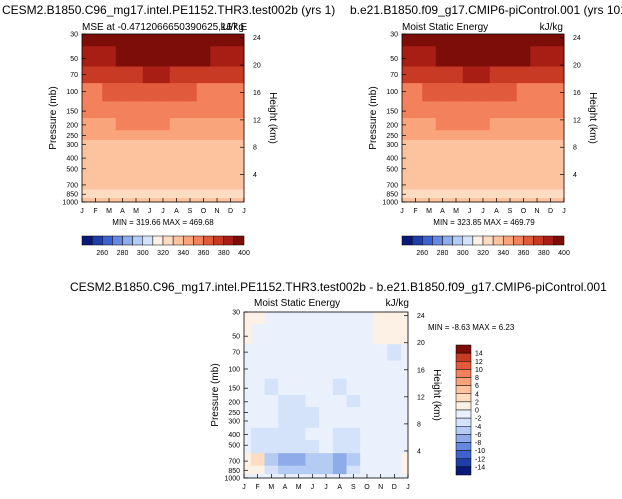 The image size is (622, 499). What do you see at coordinates (390, 203) in the screenshot?
I see `y-tick-label: 1000` at bounding box center [390, 203].